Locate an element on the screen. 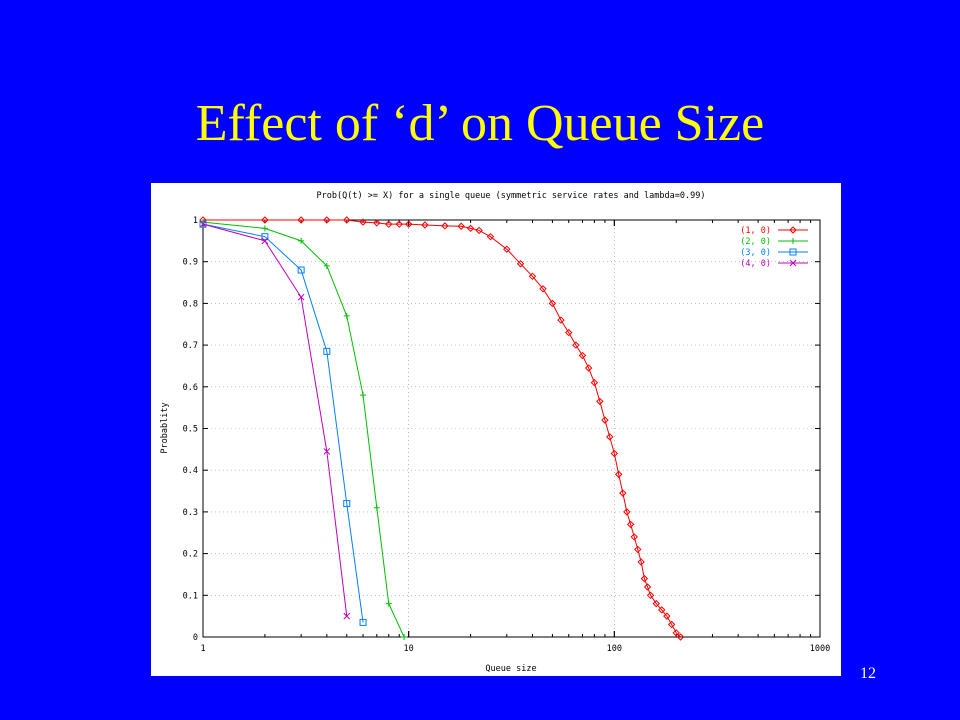  slide-title: Effect of ‘d’ on Queue Size is located at coordinates (480, 123).